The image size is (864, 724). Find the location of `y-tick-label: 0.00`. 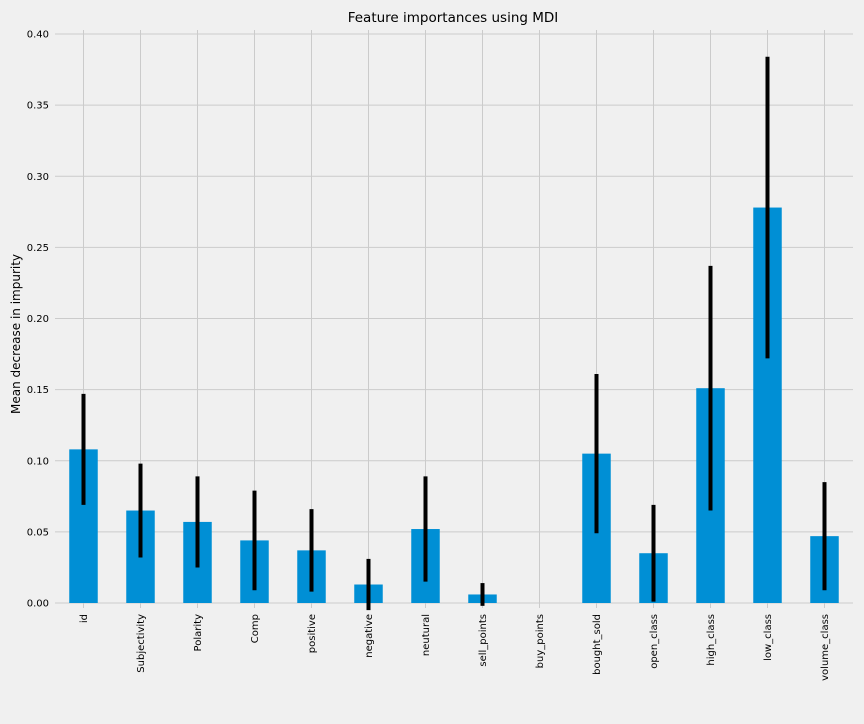

y-tick-label: 0.00 is located at coordinates (38, 604).